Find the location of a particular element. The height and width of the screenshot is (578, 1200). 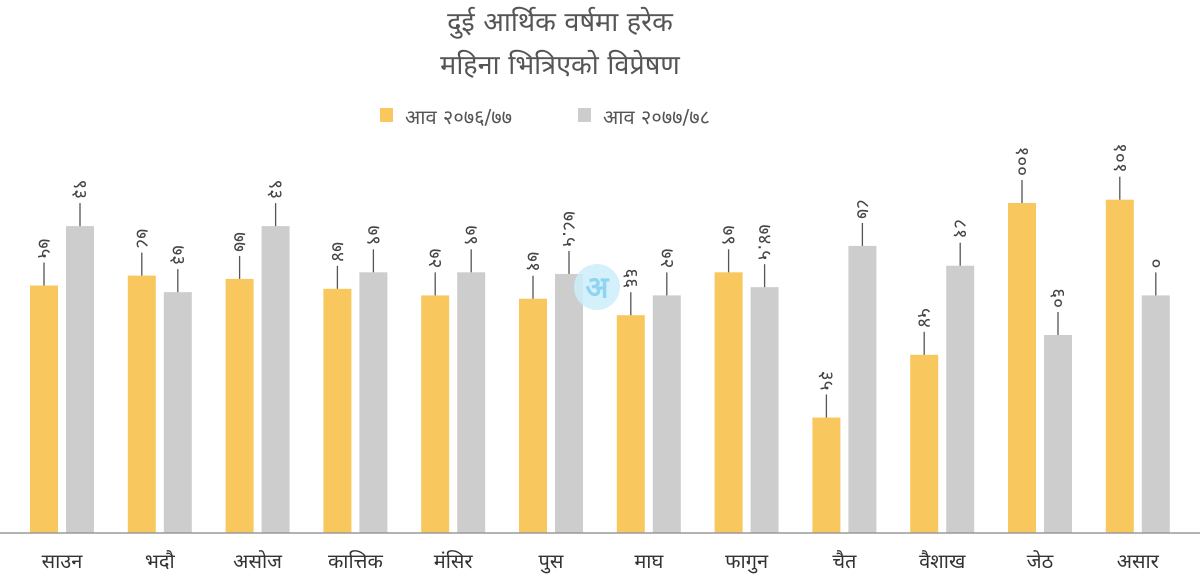

category-label-2: भदौ is located at coordinates (160, 561).